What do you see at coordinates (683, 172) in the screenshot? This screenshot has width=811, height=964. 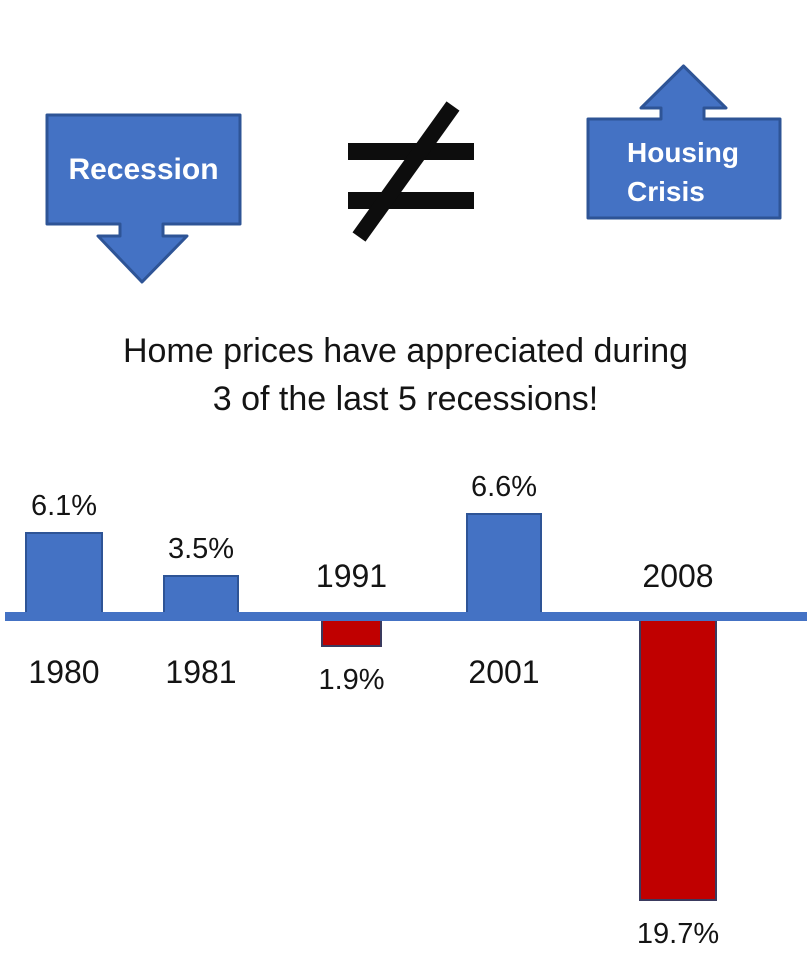 I see `housing-crisis-label: Housing Crisis` at bounding box center [683, 172].